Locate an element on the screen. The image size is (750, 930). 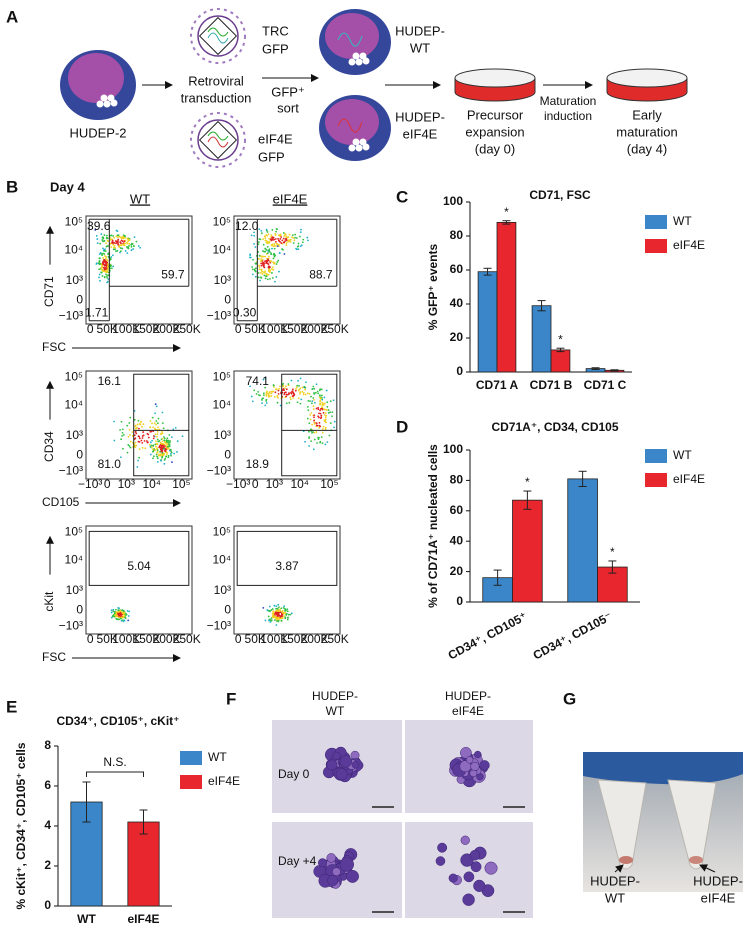
row-label: Day +4 is located at coordinates (297, 861).